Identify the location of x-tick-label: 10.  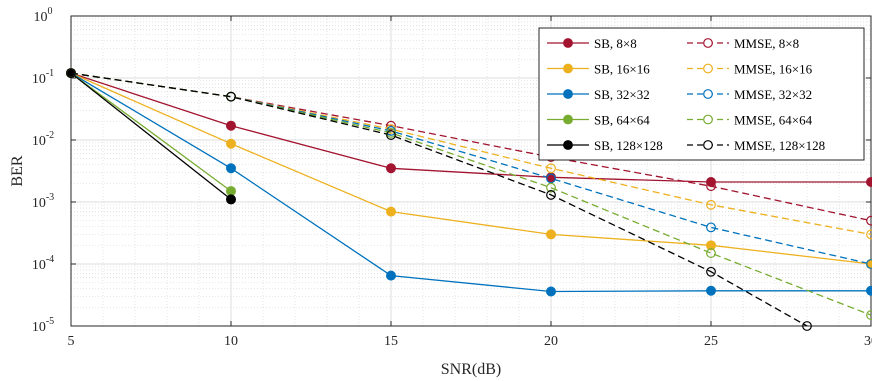
(231, 341).